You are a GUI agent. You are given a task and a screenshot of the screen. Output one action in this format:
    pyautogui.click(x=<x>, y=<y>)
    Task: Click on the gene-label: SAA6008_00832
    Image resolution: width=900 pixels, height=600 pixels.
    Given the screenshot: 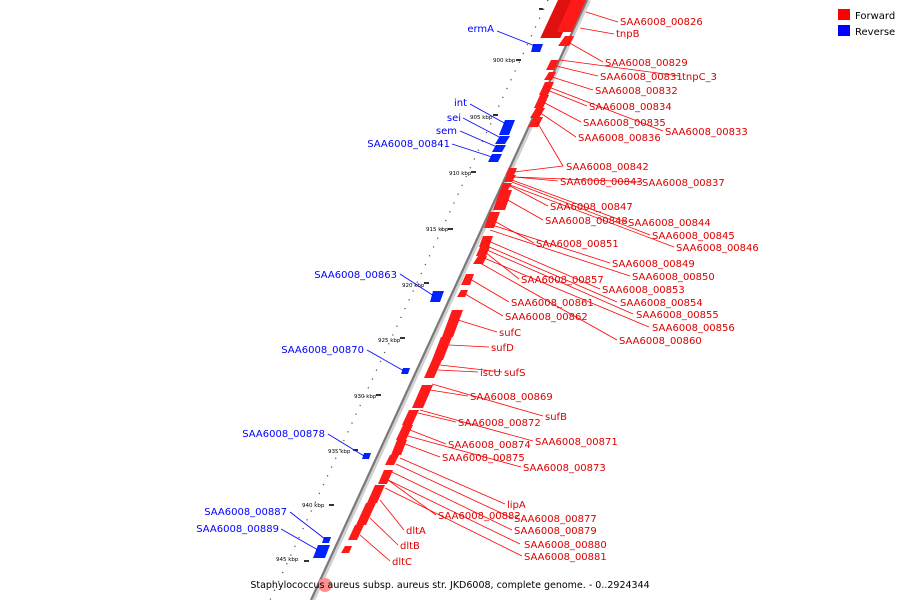 What is the action you would take?
    pyautogui.click(x=636, y=91)
    